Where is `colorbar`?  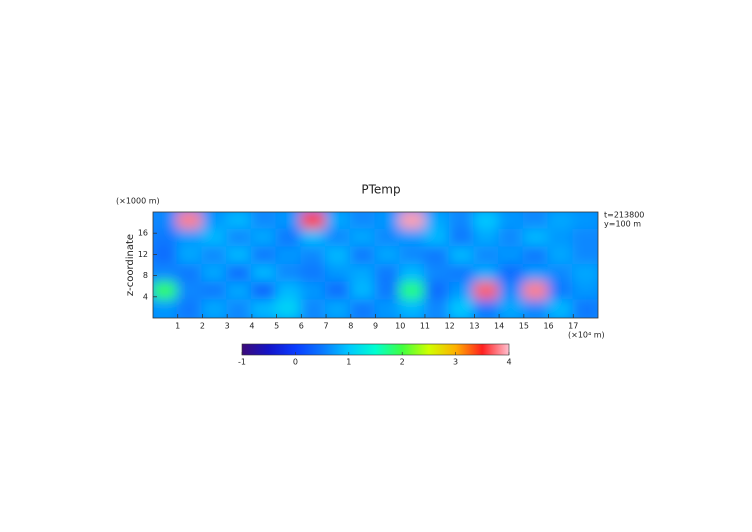 colorbar is located at coordinates (375, 349).